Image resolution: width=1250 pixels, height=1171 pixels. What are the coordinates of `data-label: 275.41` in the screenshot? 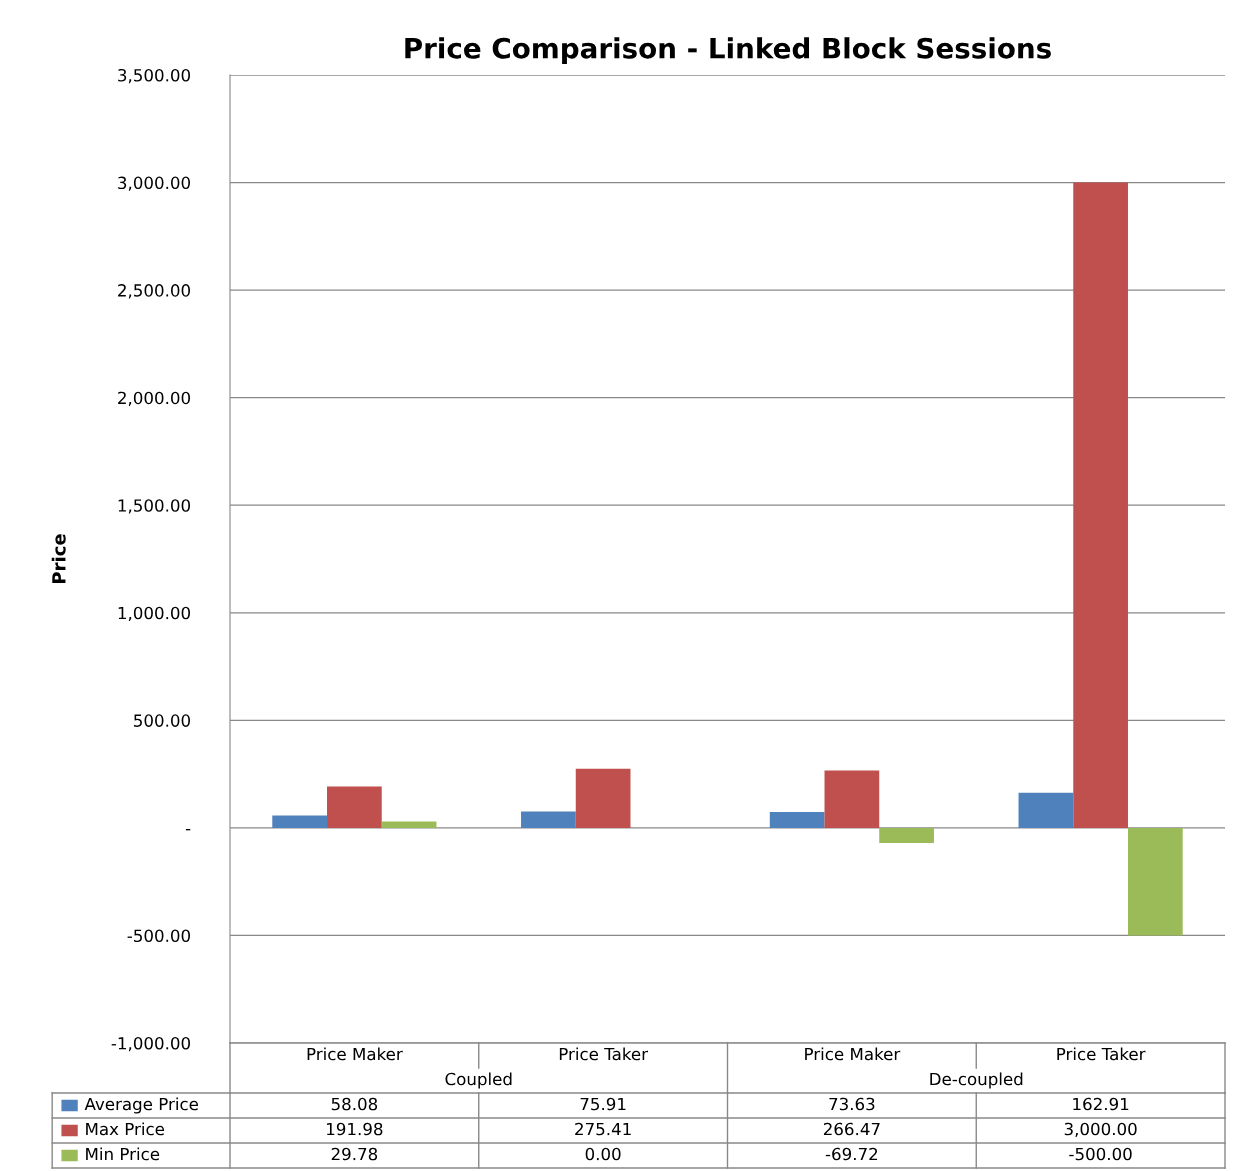 It's located at (603, 1129).